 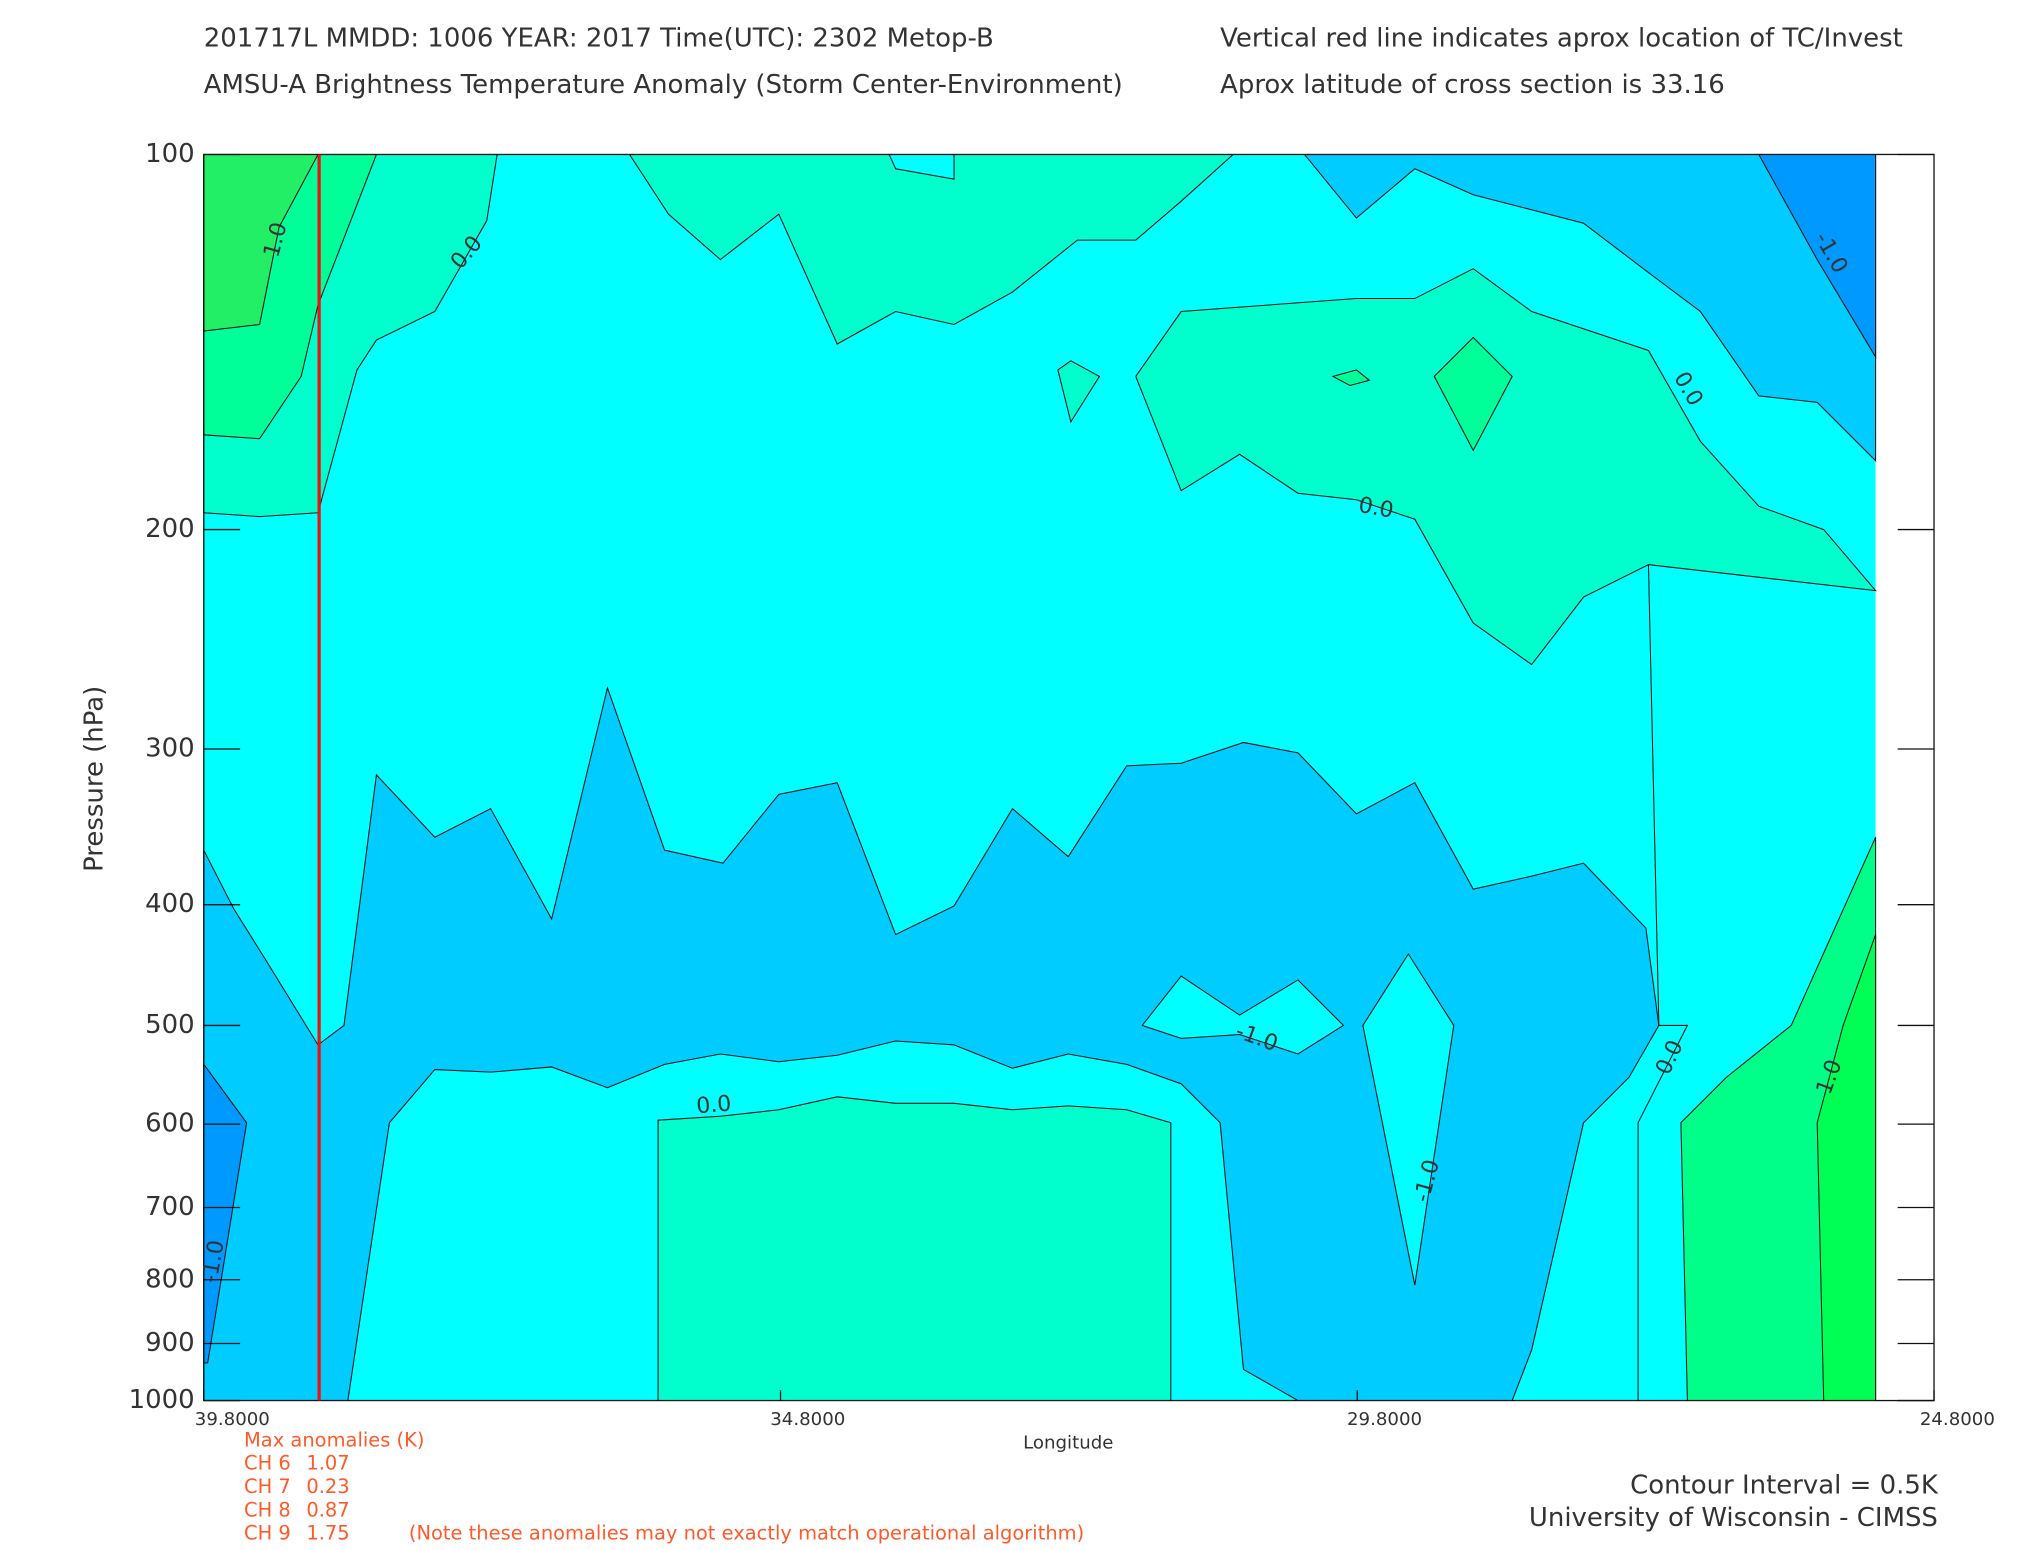 What do you see at coordinates (334, 1439) in the screenshot?
I see `anomaly-title: Max anomalies (K)` at bounding box center [334, 1439].